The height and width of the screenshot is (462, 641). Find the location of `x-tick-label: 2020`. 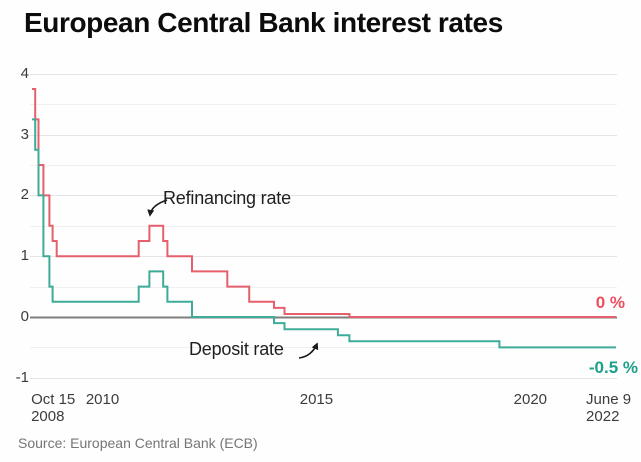

x-tick-label: 2020 is located at coordinates (530, 399).